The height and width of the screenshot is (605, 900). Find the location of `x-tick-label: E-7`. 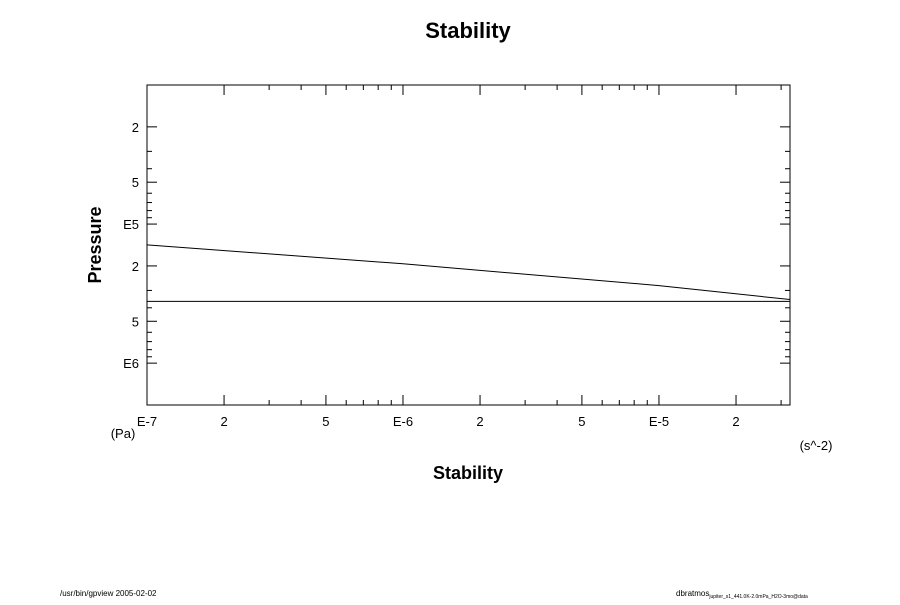

x-tick-label: E-7 is located at coordinates (147, 421).